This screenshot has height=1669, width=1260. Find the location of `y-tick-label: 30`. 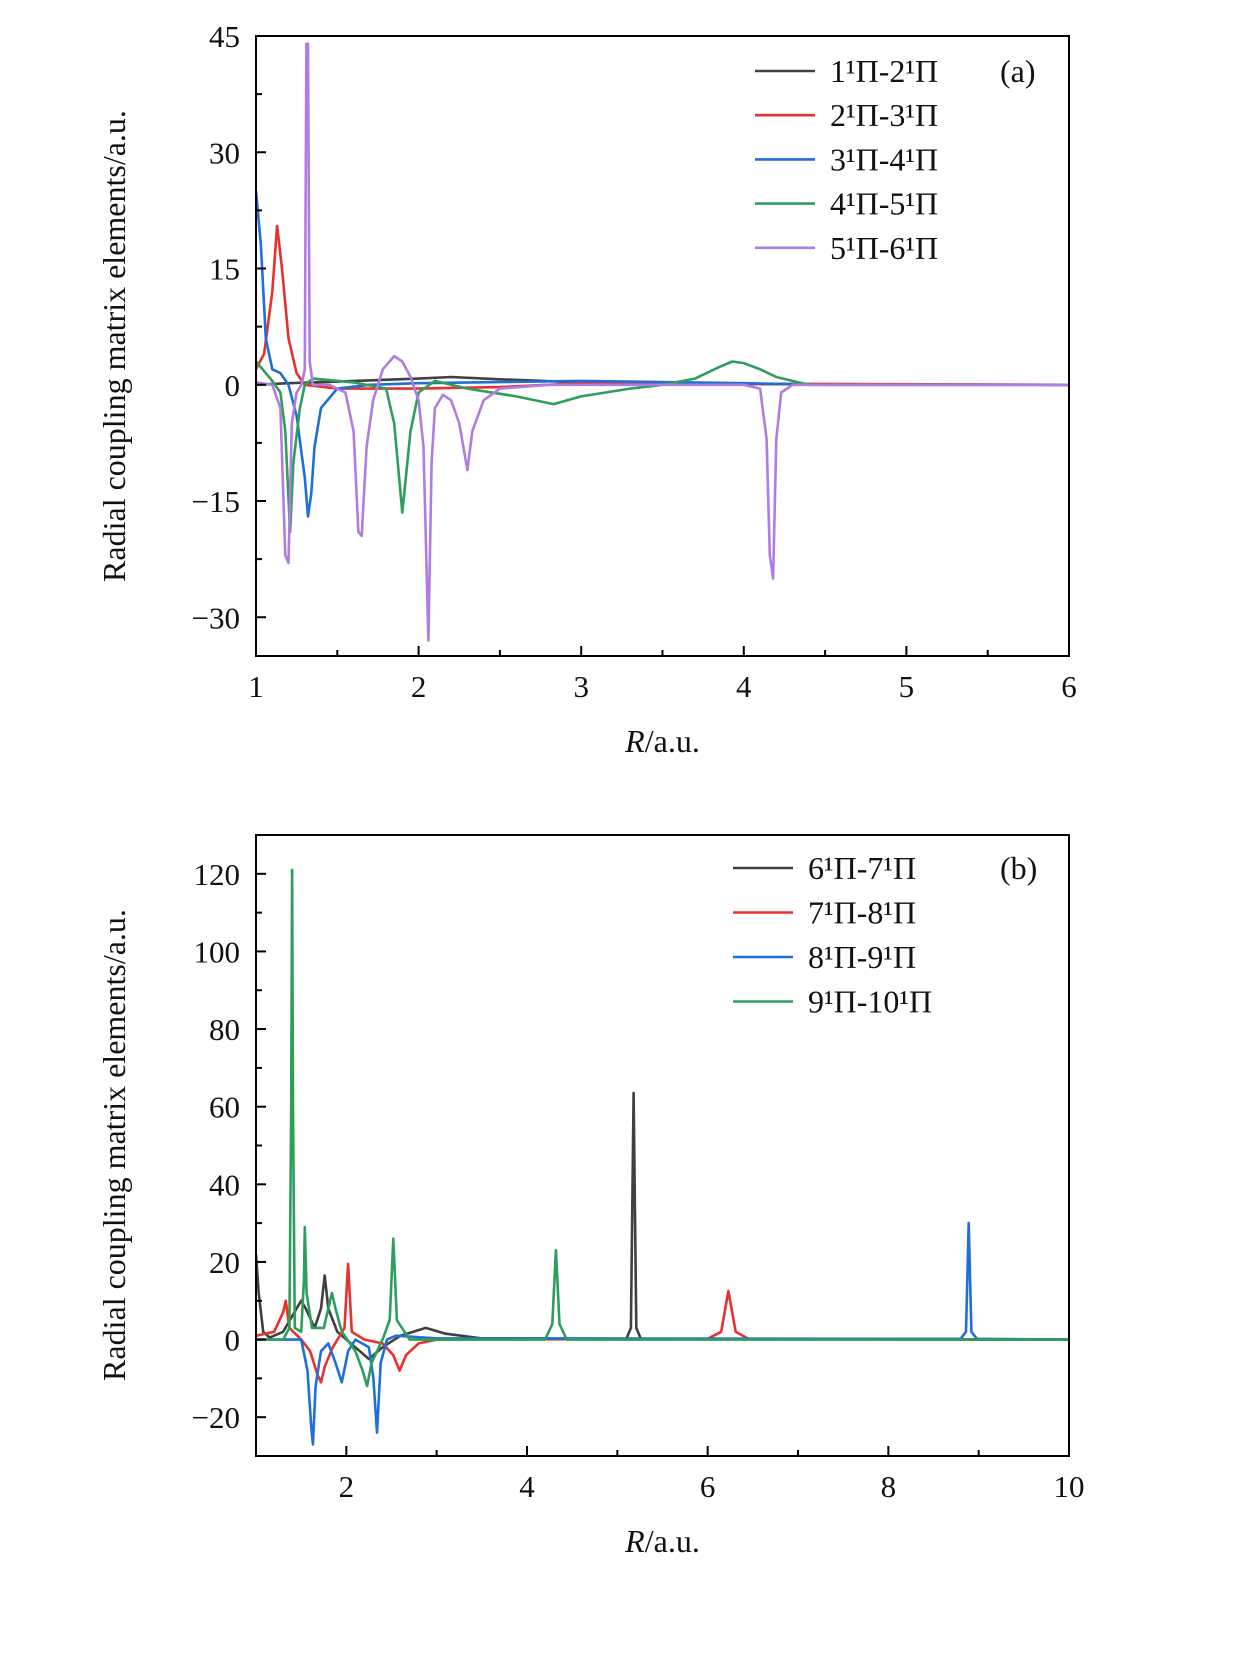

y-tick-label: 30 is located at coordinates (224, 152).